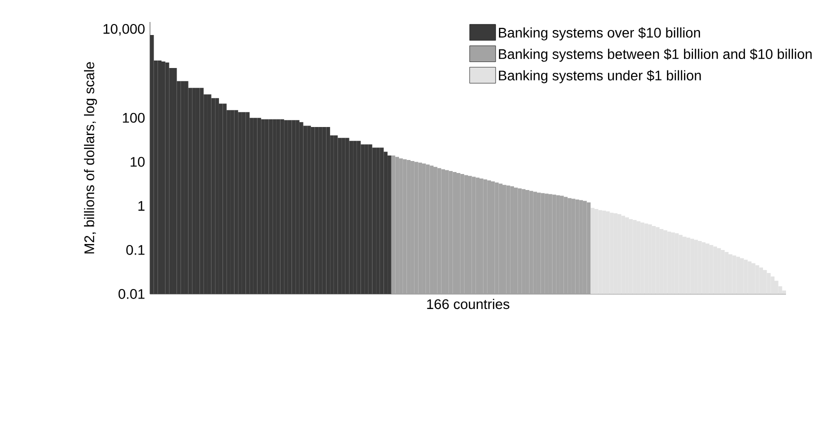  I want to click on y-tick-label: 0.01, so click(131, 294).